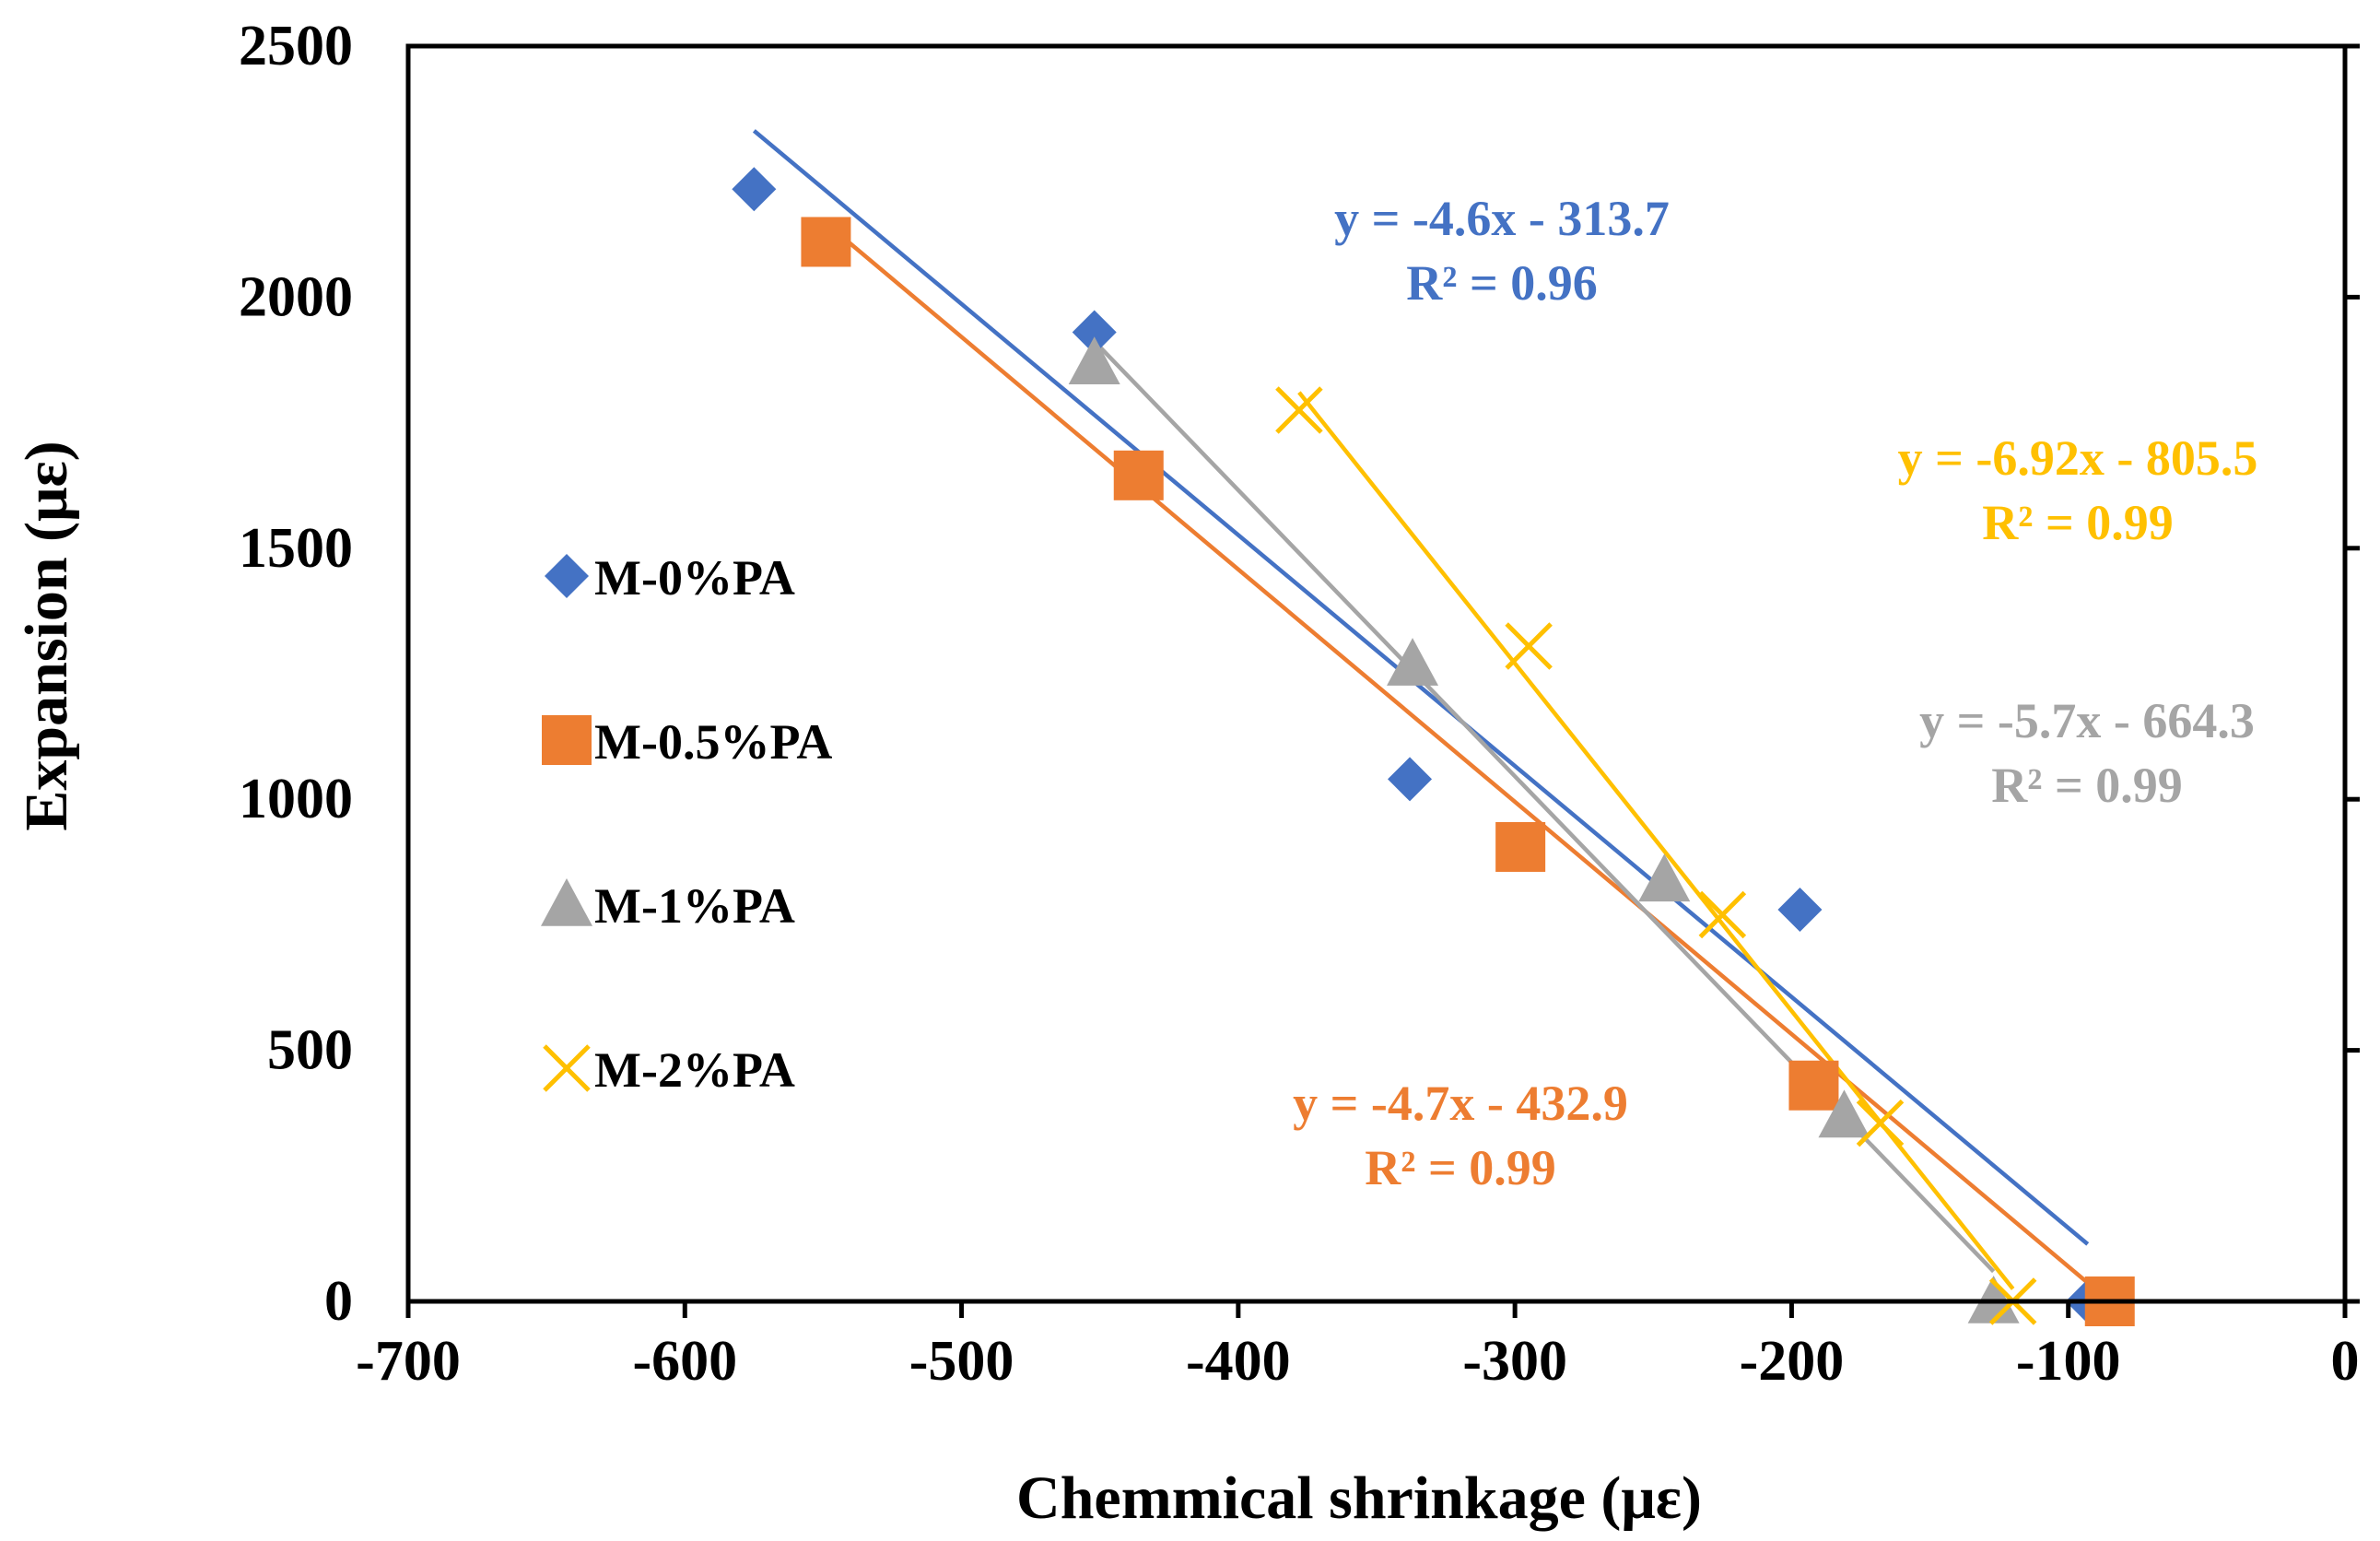  I want to click on x-tick-label: -700, so click(408, 1361).